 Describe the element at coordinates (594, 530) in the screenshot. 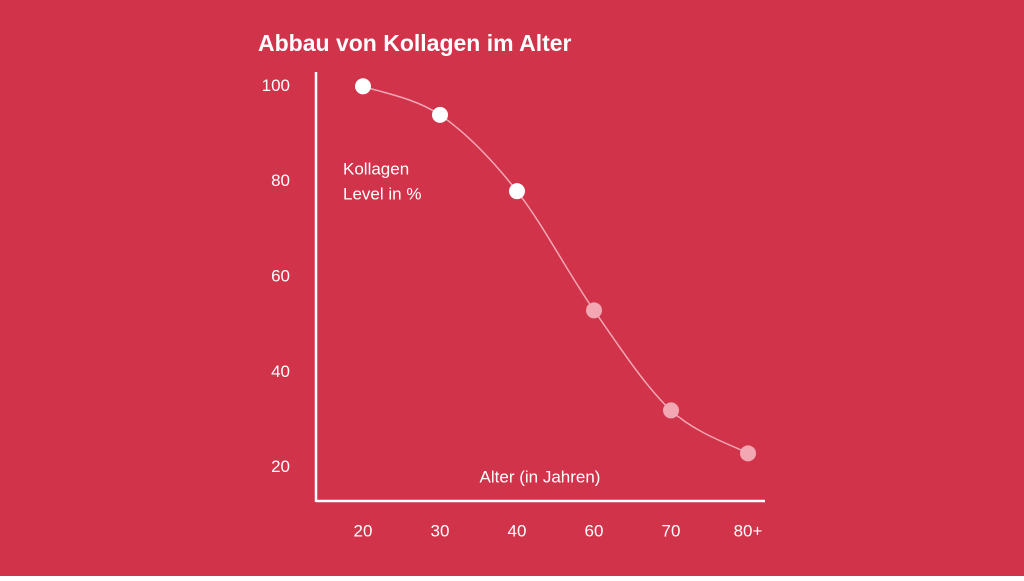

I see `x-tick-label: 60` at that location.